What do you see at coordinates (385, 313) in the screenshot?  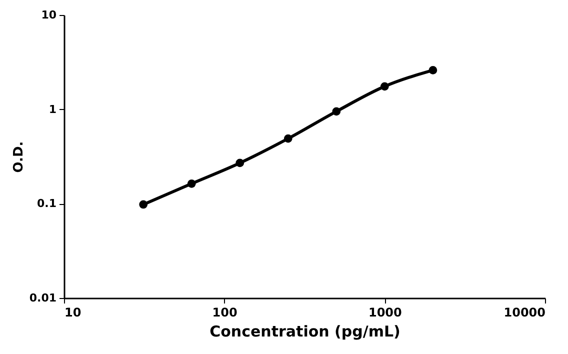 I see `x-tick-label: 1000` at bounding box center [385, 313].